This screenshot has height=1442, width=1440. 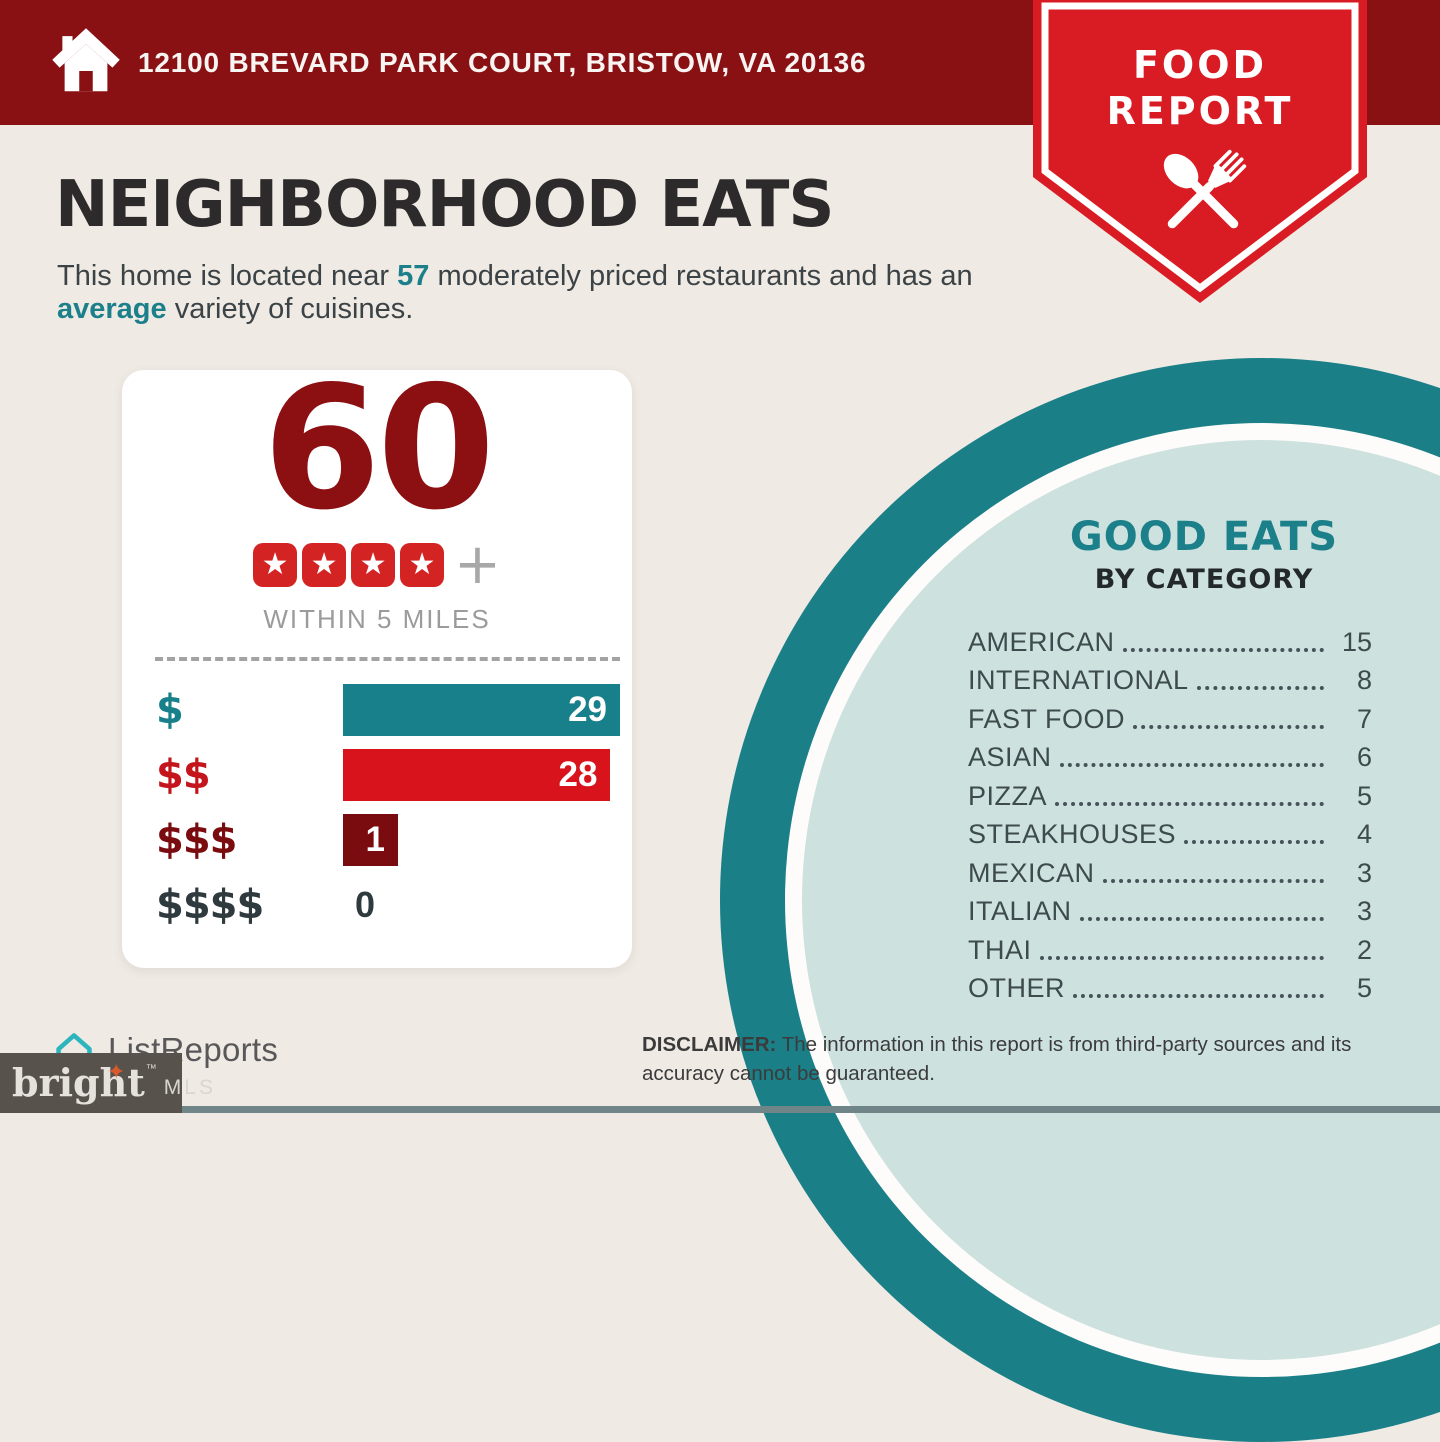 I want to click on food-report-badge: FOOD REPORT, so click(x=1200, y=152).